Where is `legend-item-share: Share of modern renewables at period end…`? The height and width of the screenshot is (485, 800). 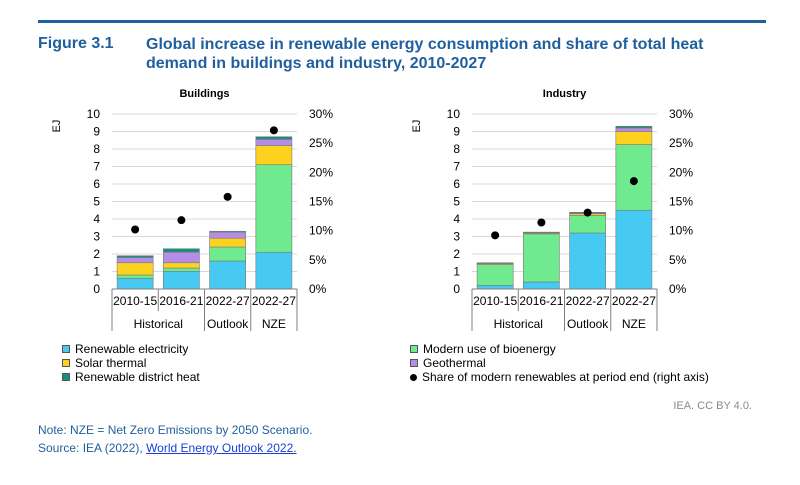 legend-item-share: Share of modern renewables at period end… is located at coordinates (559, 377).